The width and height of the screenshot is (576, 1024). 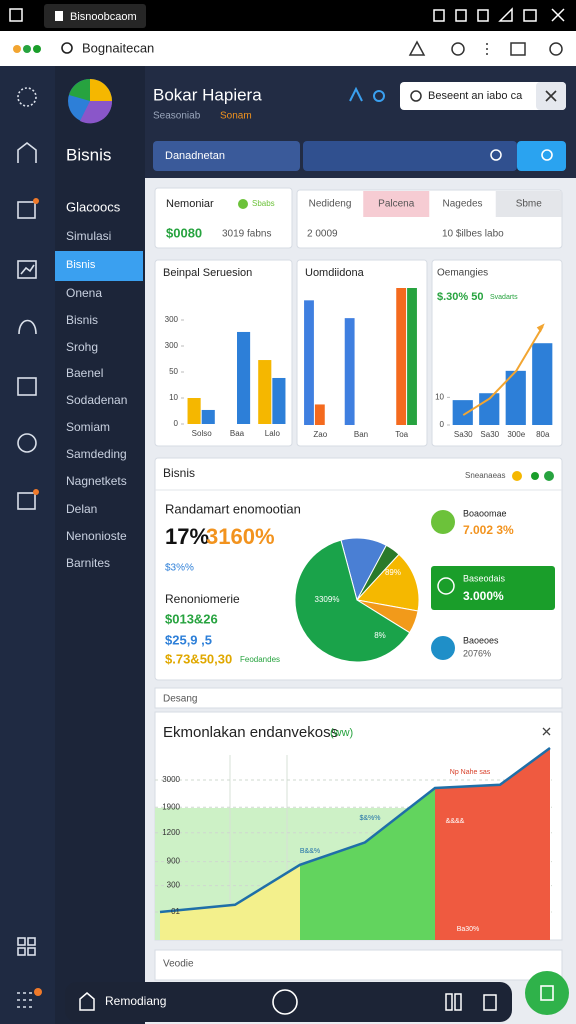 I want to click on footer-card, so click(x=358, y=965).